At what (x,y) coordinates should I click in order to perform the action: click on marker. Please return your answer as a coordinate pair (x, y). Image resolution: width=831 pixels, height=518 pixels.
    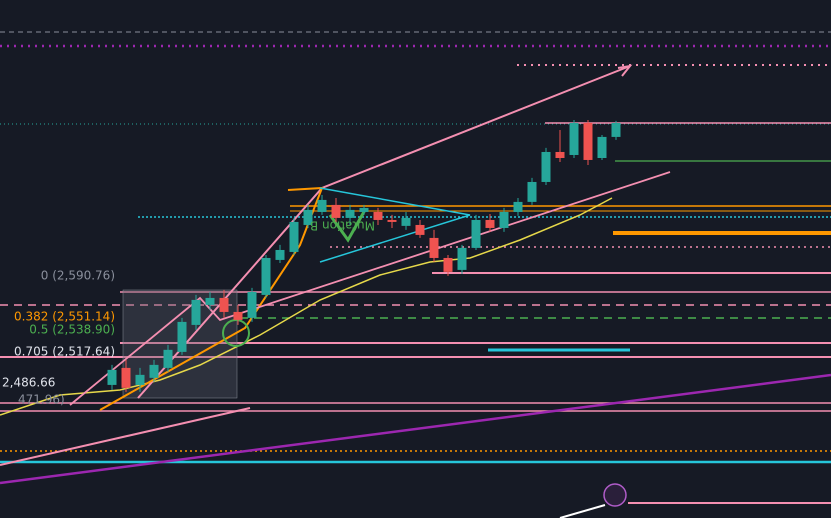
    Looking at the image, I should click on (236, 333).